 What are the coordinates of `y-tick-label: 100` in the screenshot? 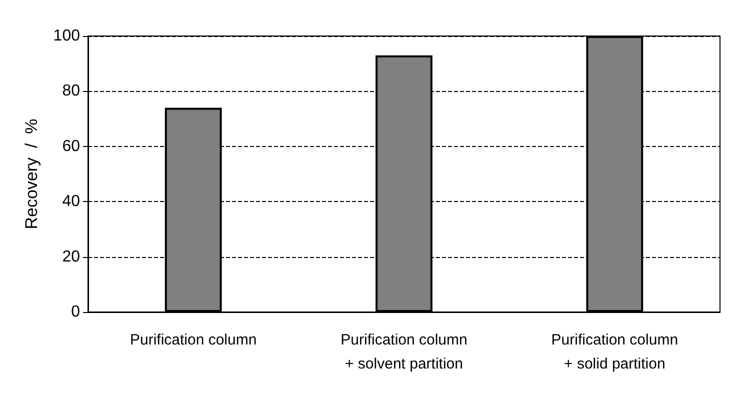 It's located at (66, 36).